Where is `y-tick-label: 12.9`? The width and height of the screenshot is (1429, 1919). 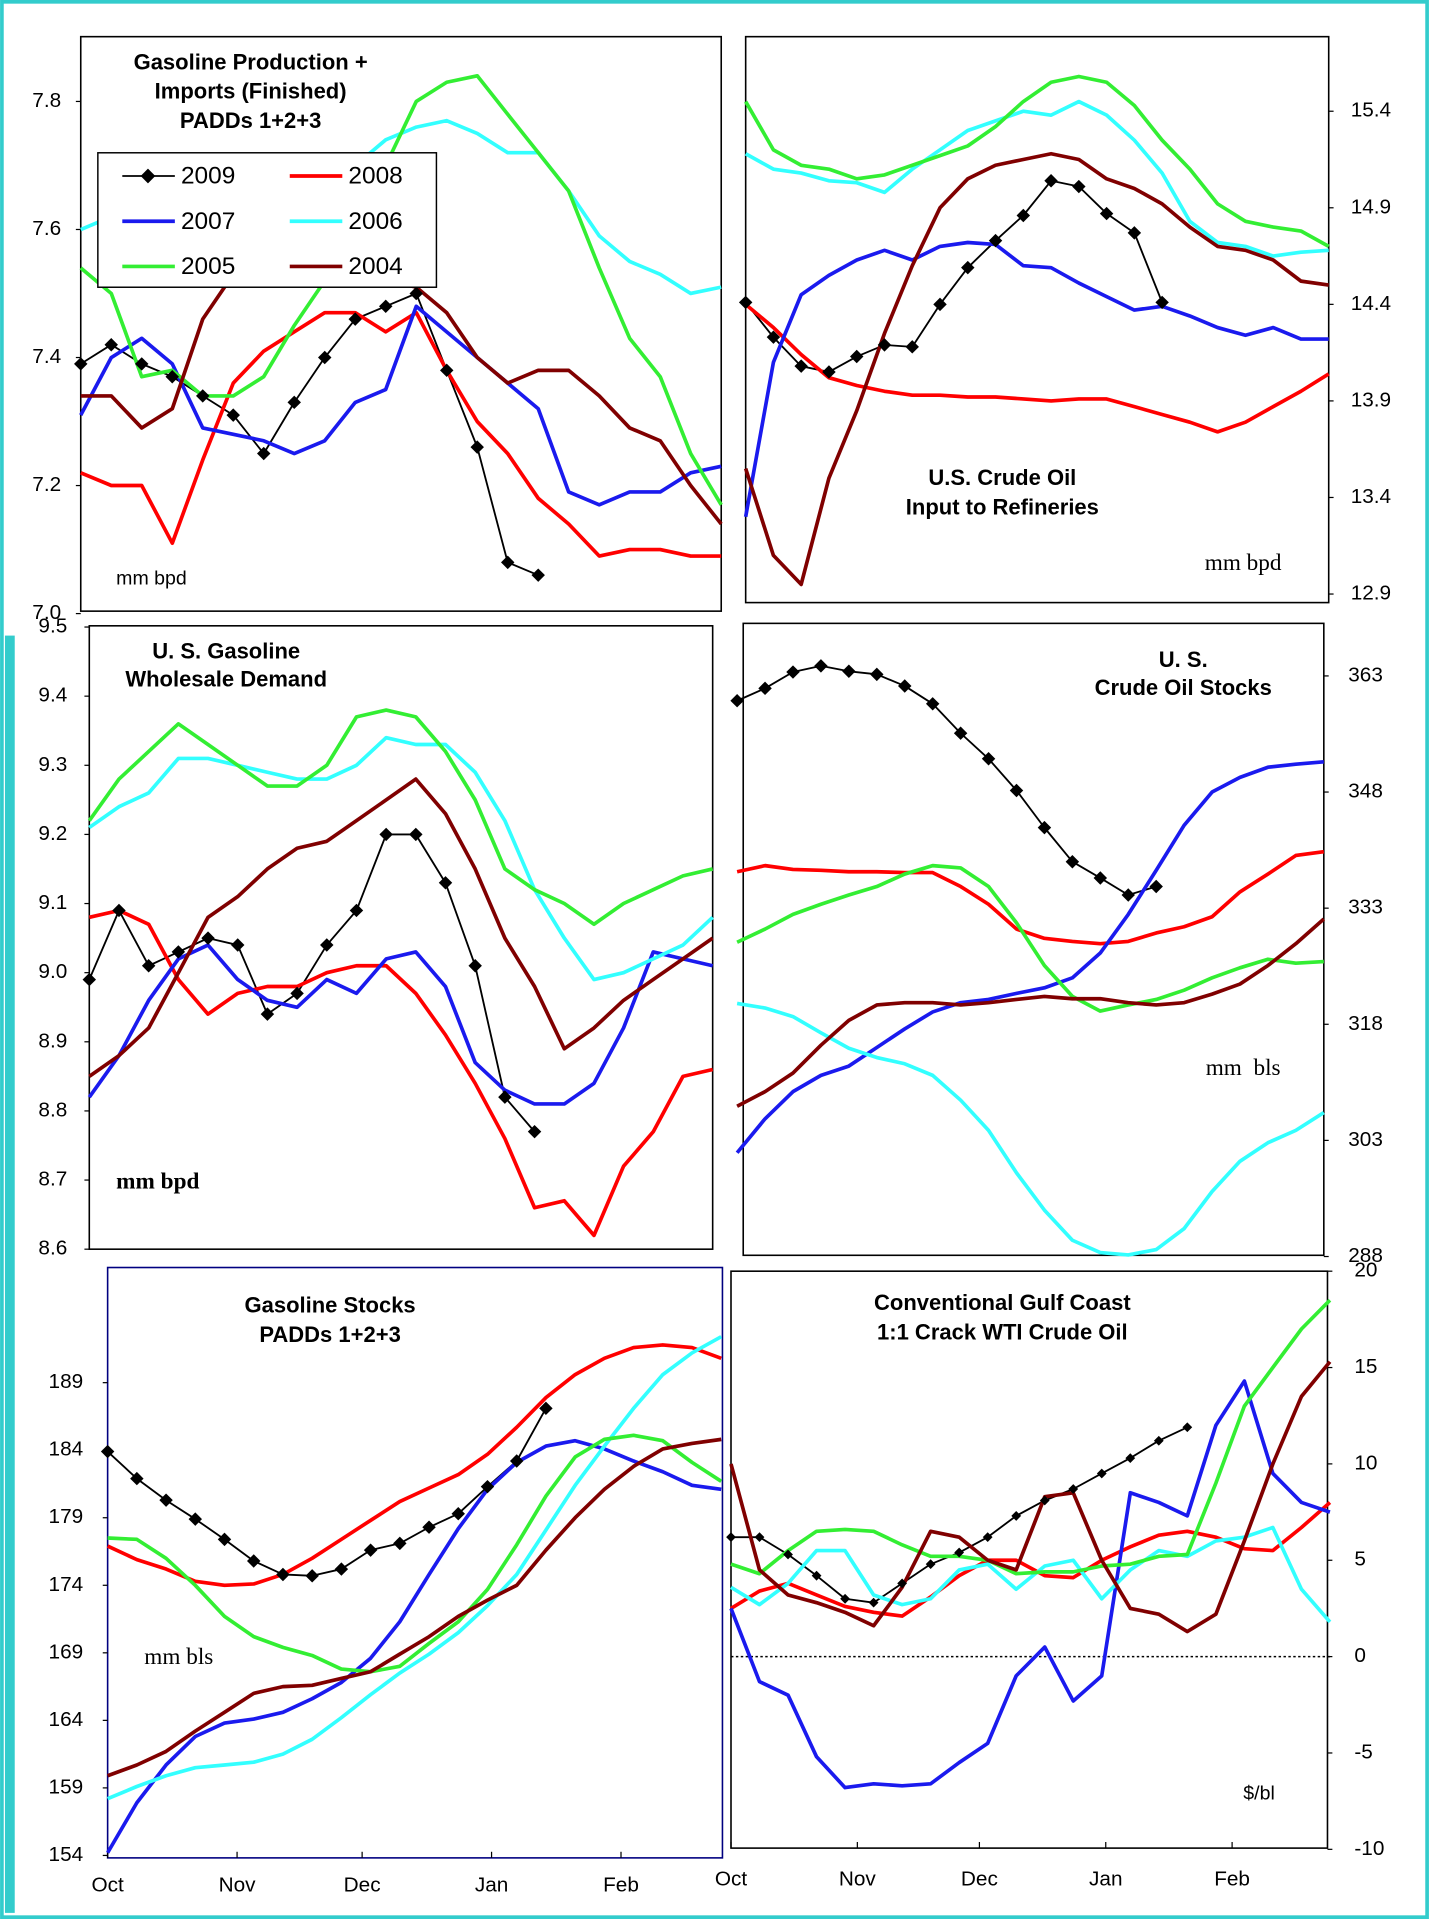 y-tick-label: 12.9 is located at coordinates (1371, 593).